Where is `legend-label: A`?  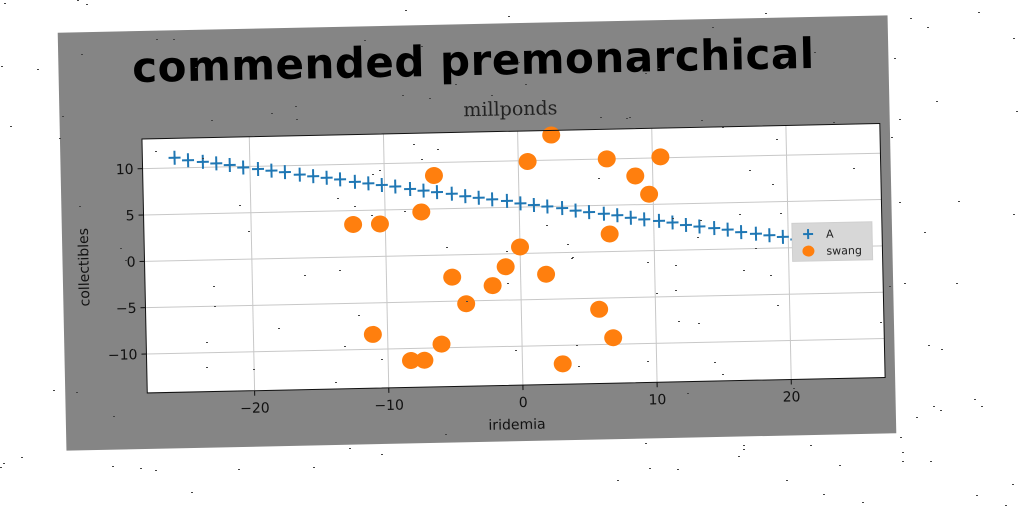 legend-label: A is located at coordinates (830, 234).